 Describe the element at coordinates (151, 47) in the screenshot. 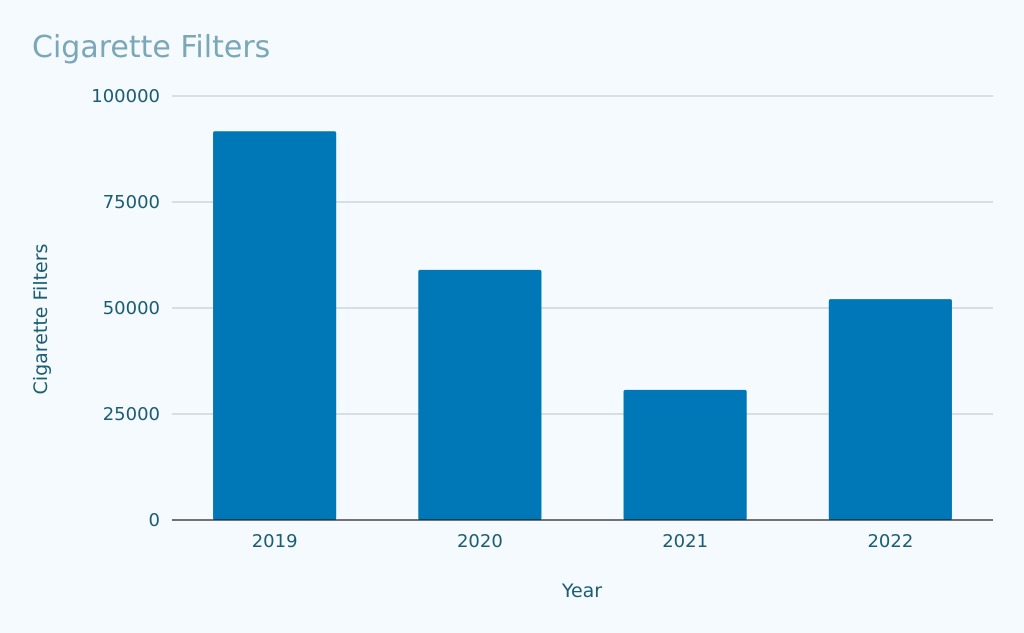

I see `chart-title: Cigarette Filters` at that location.